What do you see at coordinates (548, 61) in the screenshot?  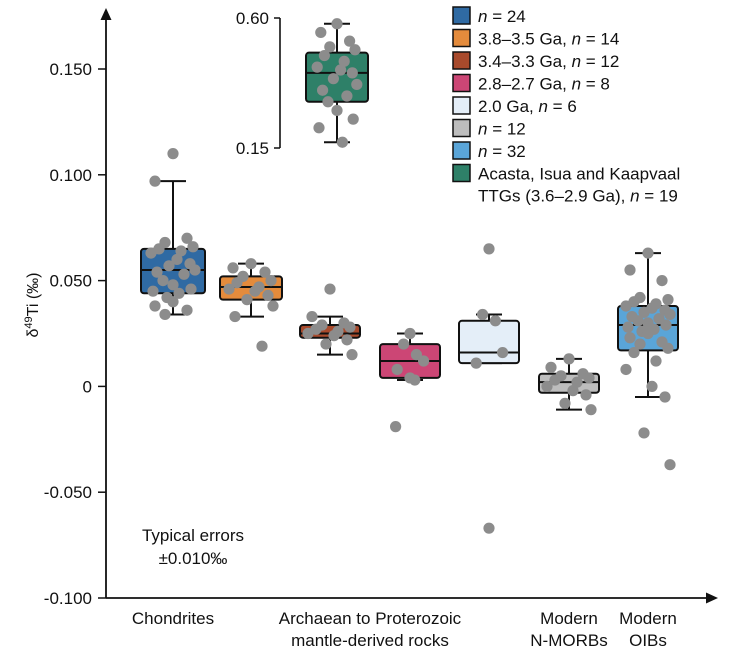 I see `legend-label: 3.4–3.3 Ga, n = 12` at bounding box center [548, 61].